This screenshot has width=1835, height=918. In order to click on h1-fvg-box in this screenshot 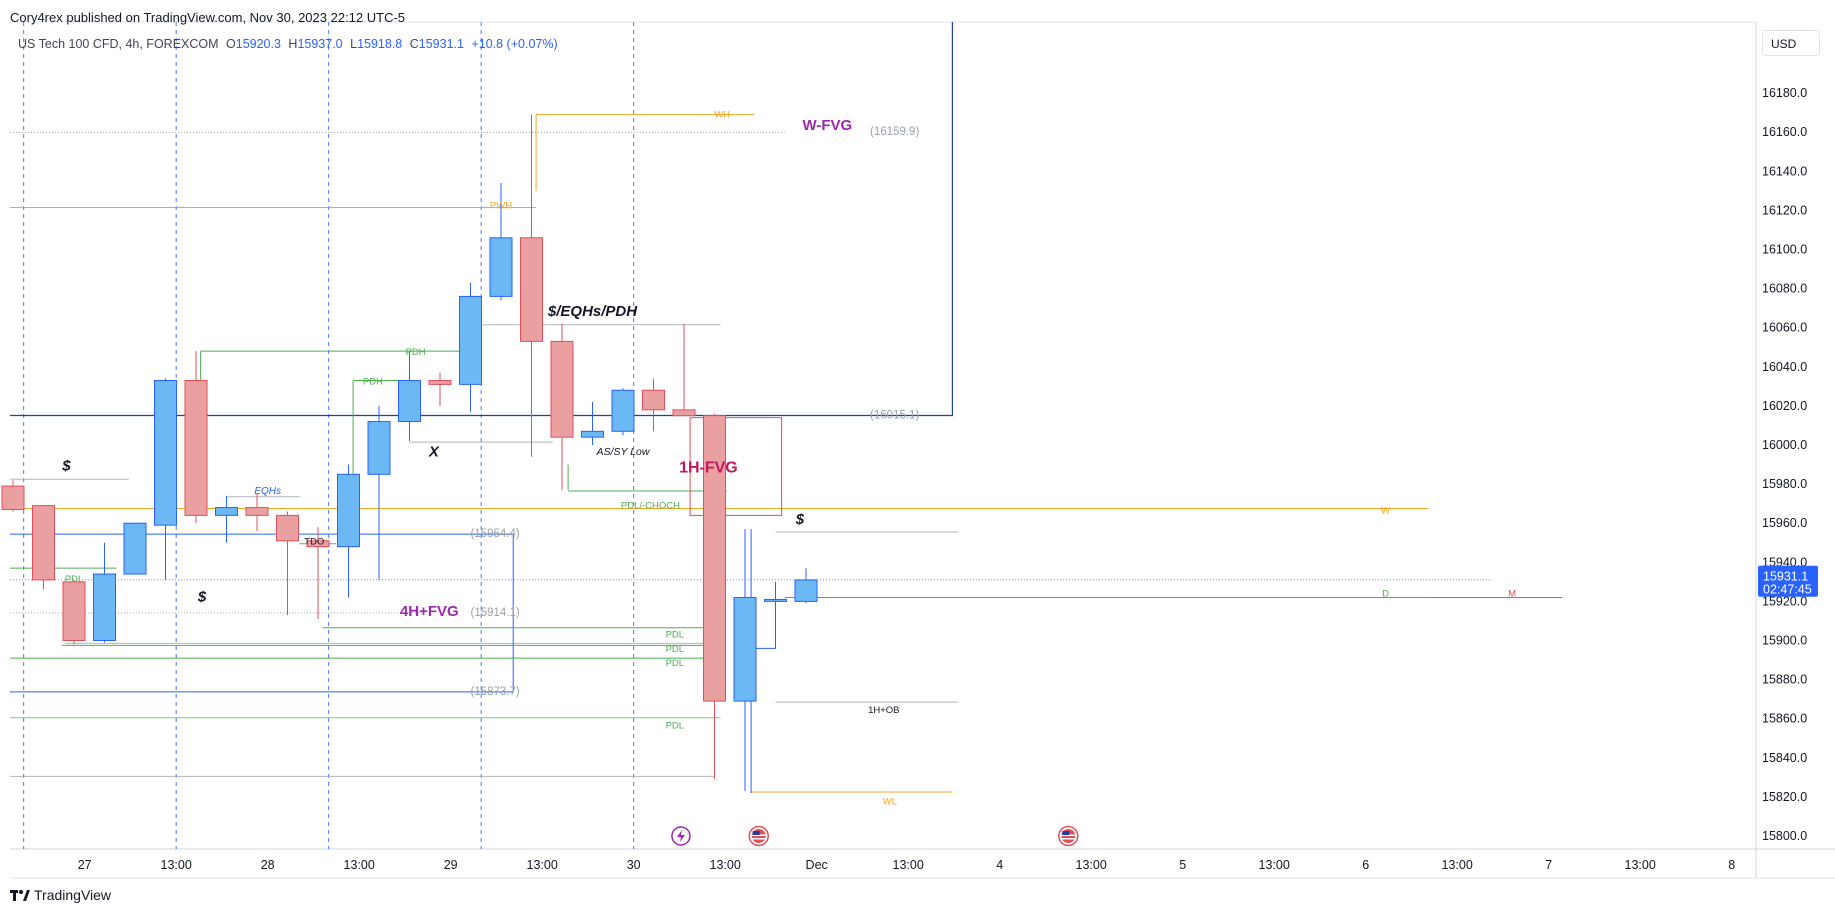, I will do `click(736, 466)`.